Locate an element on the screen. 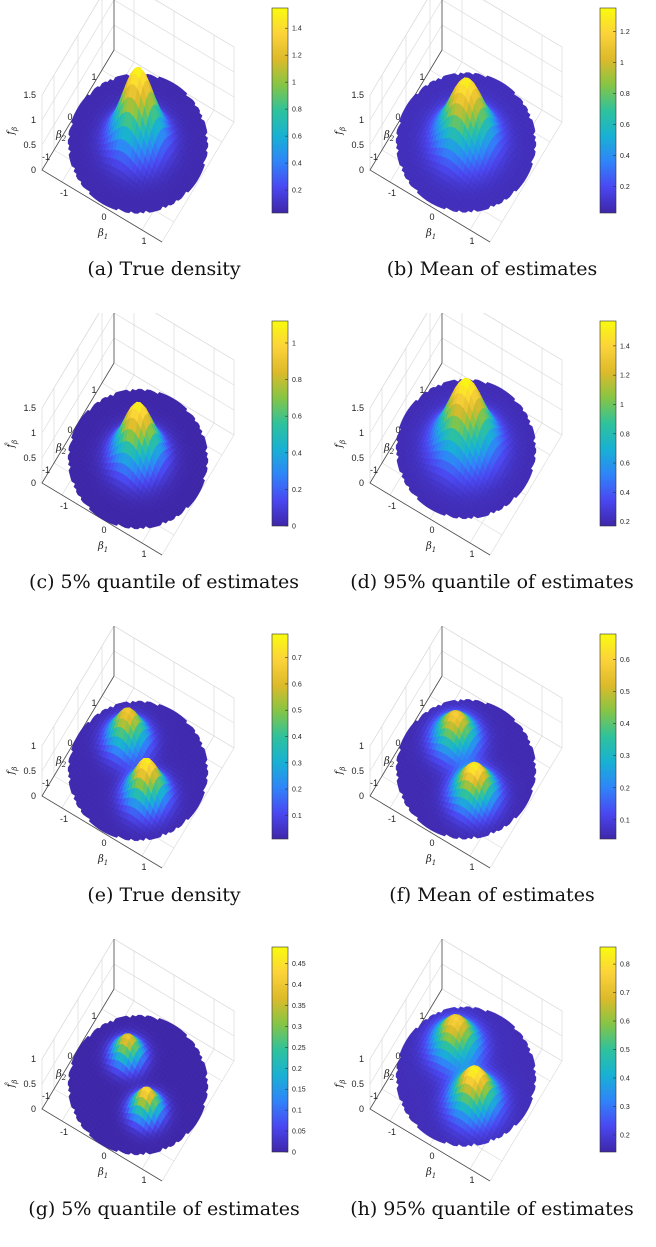  colorbar-tick-label: 0.7 is located at coordinates (297, 658).